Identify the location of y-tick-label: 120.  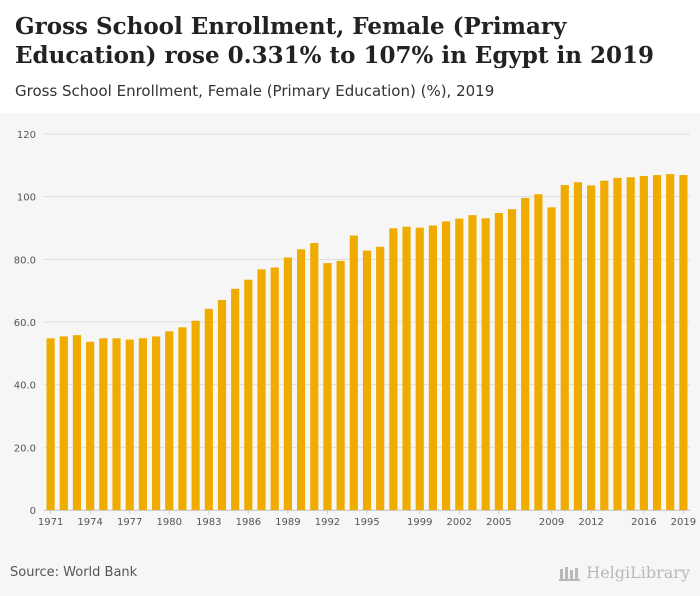
(26, 135).